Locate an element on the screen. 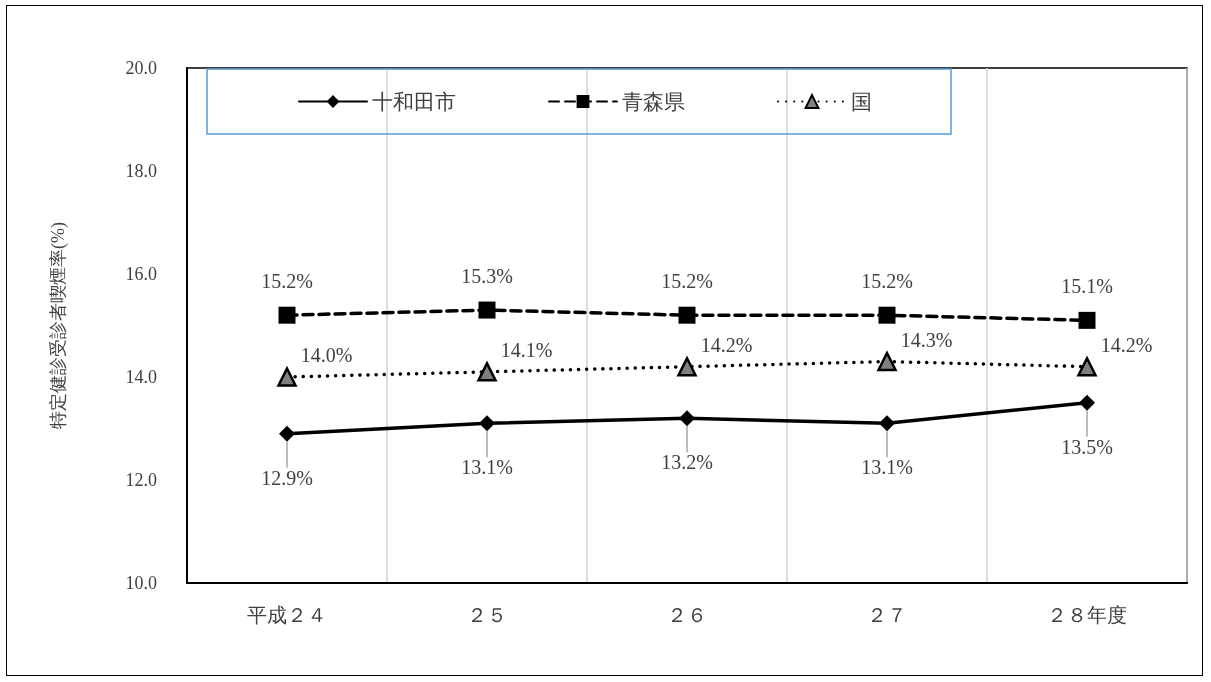 Image resolution: width=1211 pixels, height=682 pixels. y-tick-label: 18.0 is located at coordinates (141, 171).